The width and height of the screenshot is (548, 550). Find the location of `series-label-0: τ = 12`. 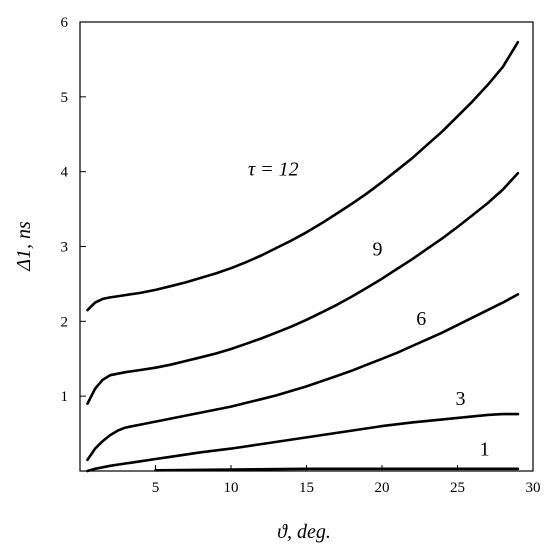

series-label-0: τ = 12 is located at coordinates (273, 169).